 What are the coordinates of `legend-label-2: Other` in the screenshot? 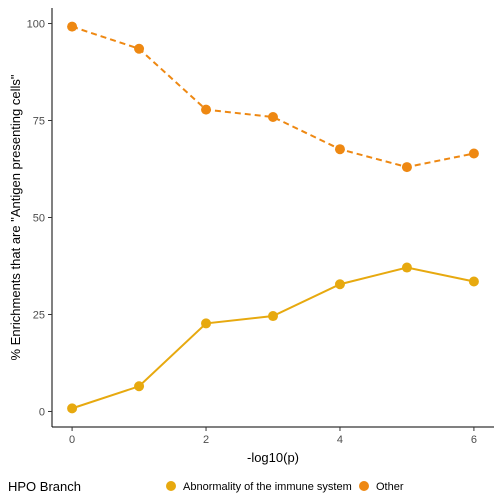 It's located at (390, 487).